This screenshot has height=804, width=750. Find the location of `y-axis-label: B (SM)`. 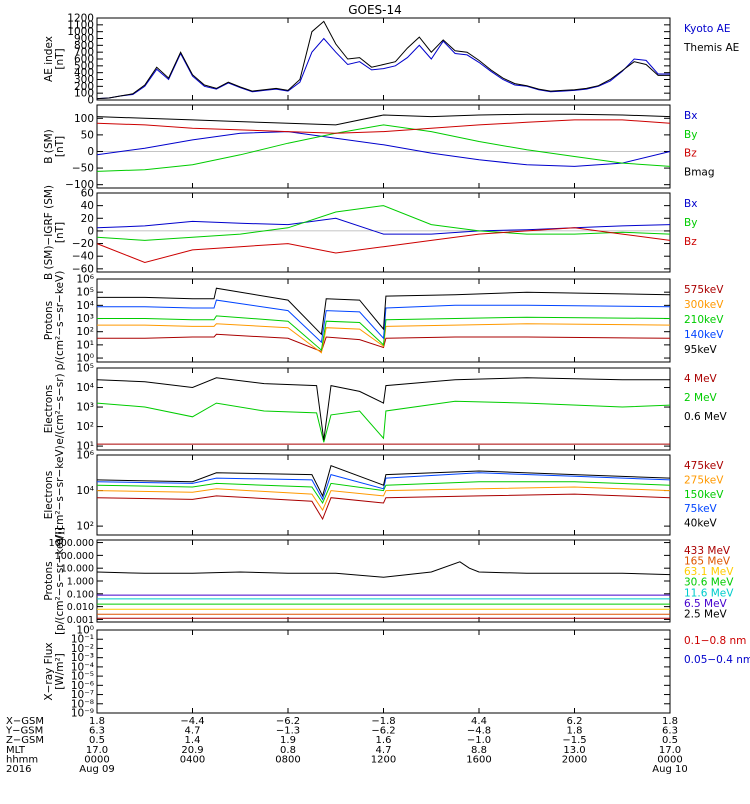

y-axis-label: B (SM) is located at coordinates (49, 146).